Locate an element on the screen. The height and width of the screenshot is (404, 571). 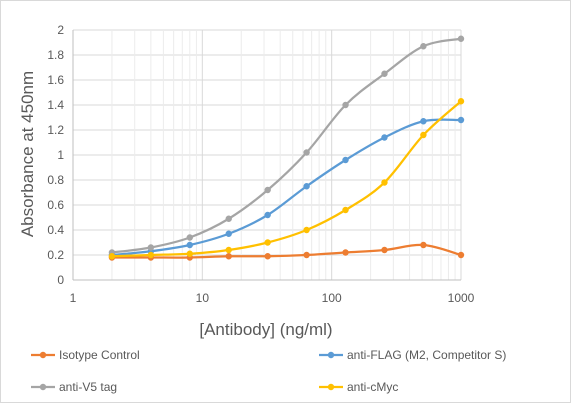
y-tick-label: 2 is located at coordinates (60, 30).